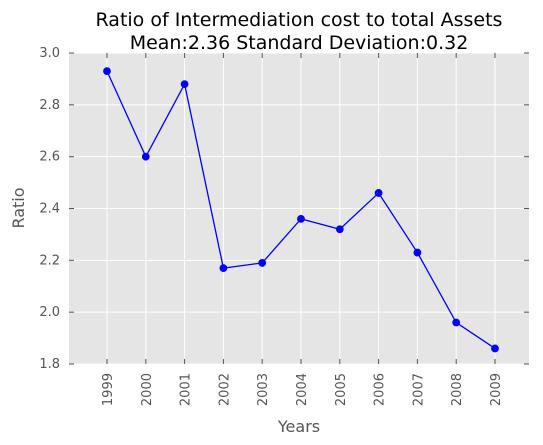 Image resolution: width=543 pixels, height=445 pixels. I want to click on x-tick-label: 2000, so click(147, 389).